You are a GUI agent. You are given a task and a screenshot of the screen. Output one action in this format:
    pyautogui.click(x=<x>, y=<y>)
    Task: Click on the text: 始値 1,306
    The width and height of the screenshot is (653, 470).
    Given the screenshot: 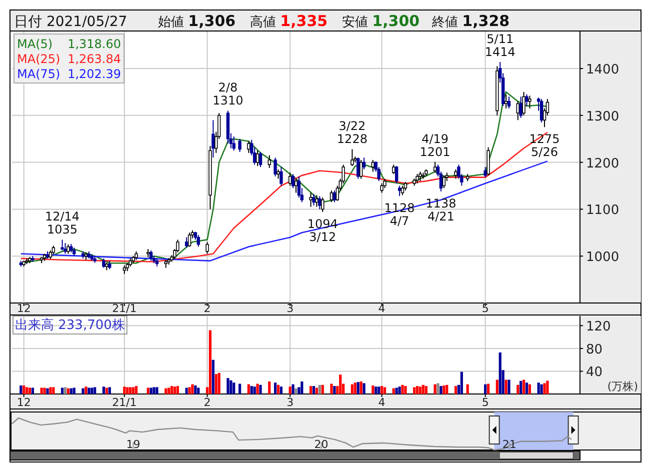 What is the action you would take?
    pyautogui.click(x=197, y=21)
    